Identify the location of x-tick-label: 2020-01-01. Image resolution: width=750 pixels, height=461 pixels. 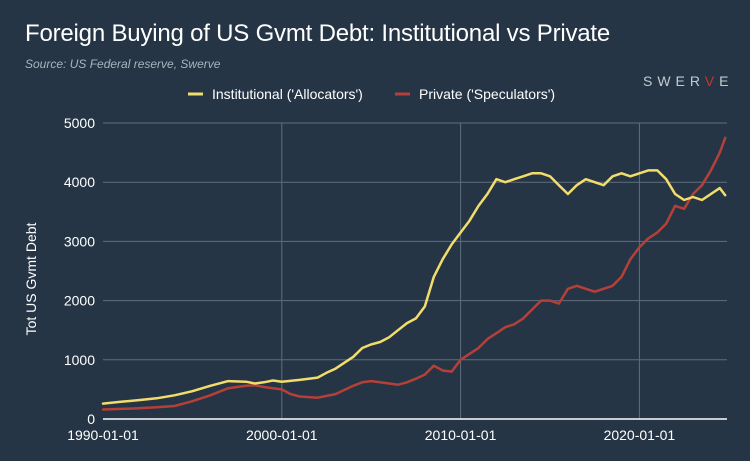
(640, 435).